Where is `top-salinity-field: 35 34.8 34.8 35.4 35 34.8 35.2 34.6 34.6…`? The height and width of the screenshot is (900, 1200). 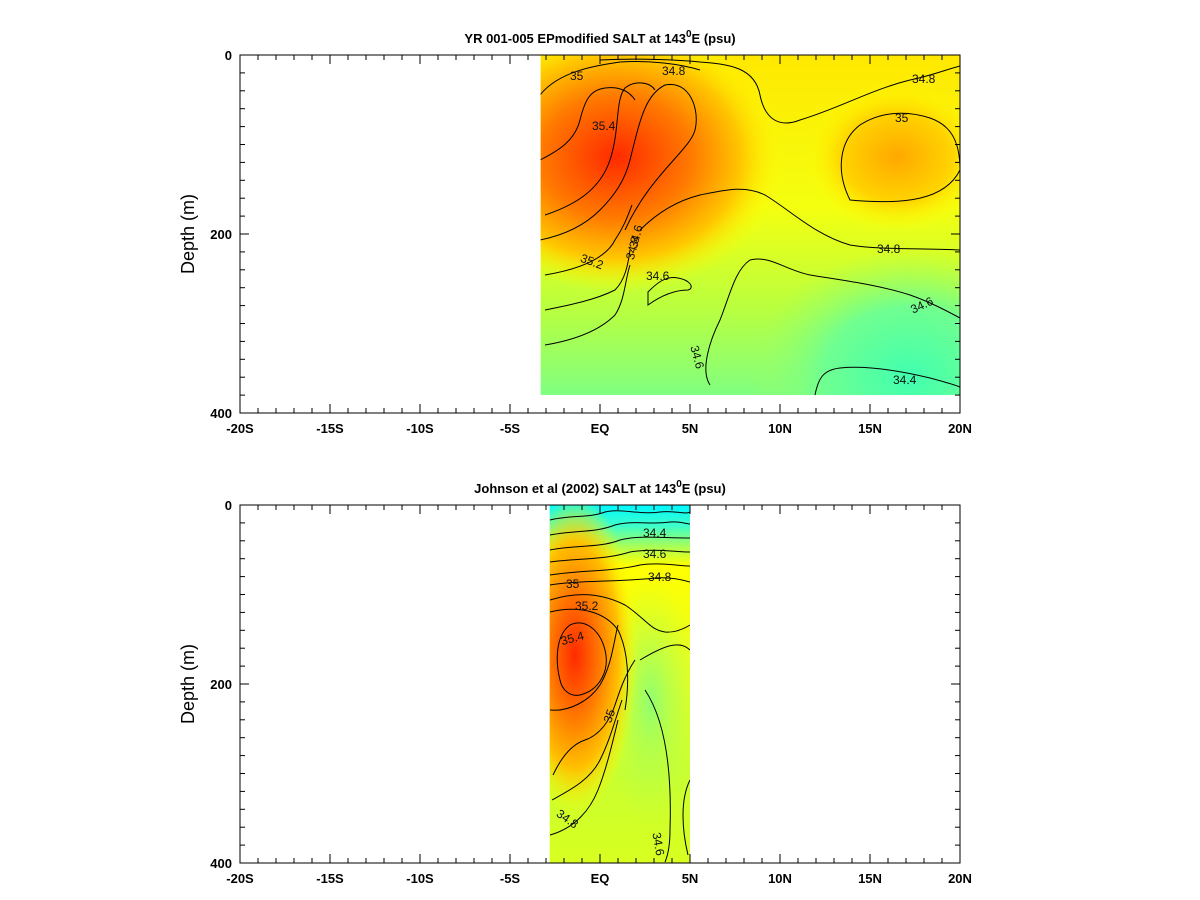
top-salinity-field: 35 34.8 34.8 35.4 35 34.8 35.2 34.6 34.6… is located at coordinates (750, 225).